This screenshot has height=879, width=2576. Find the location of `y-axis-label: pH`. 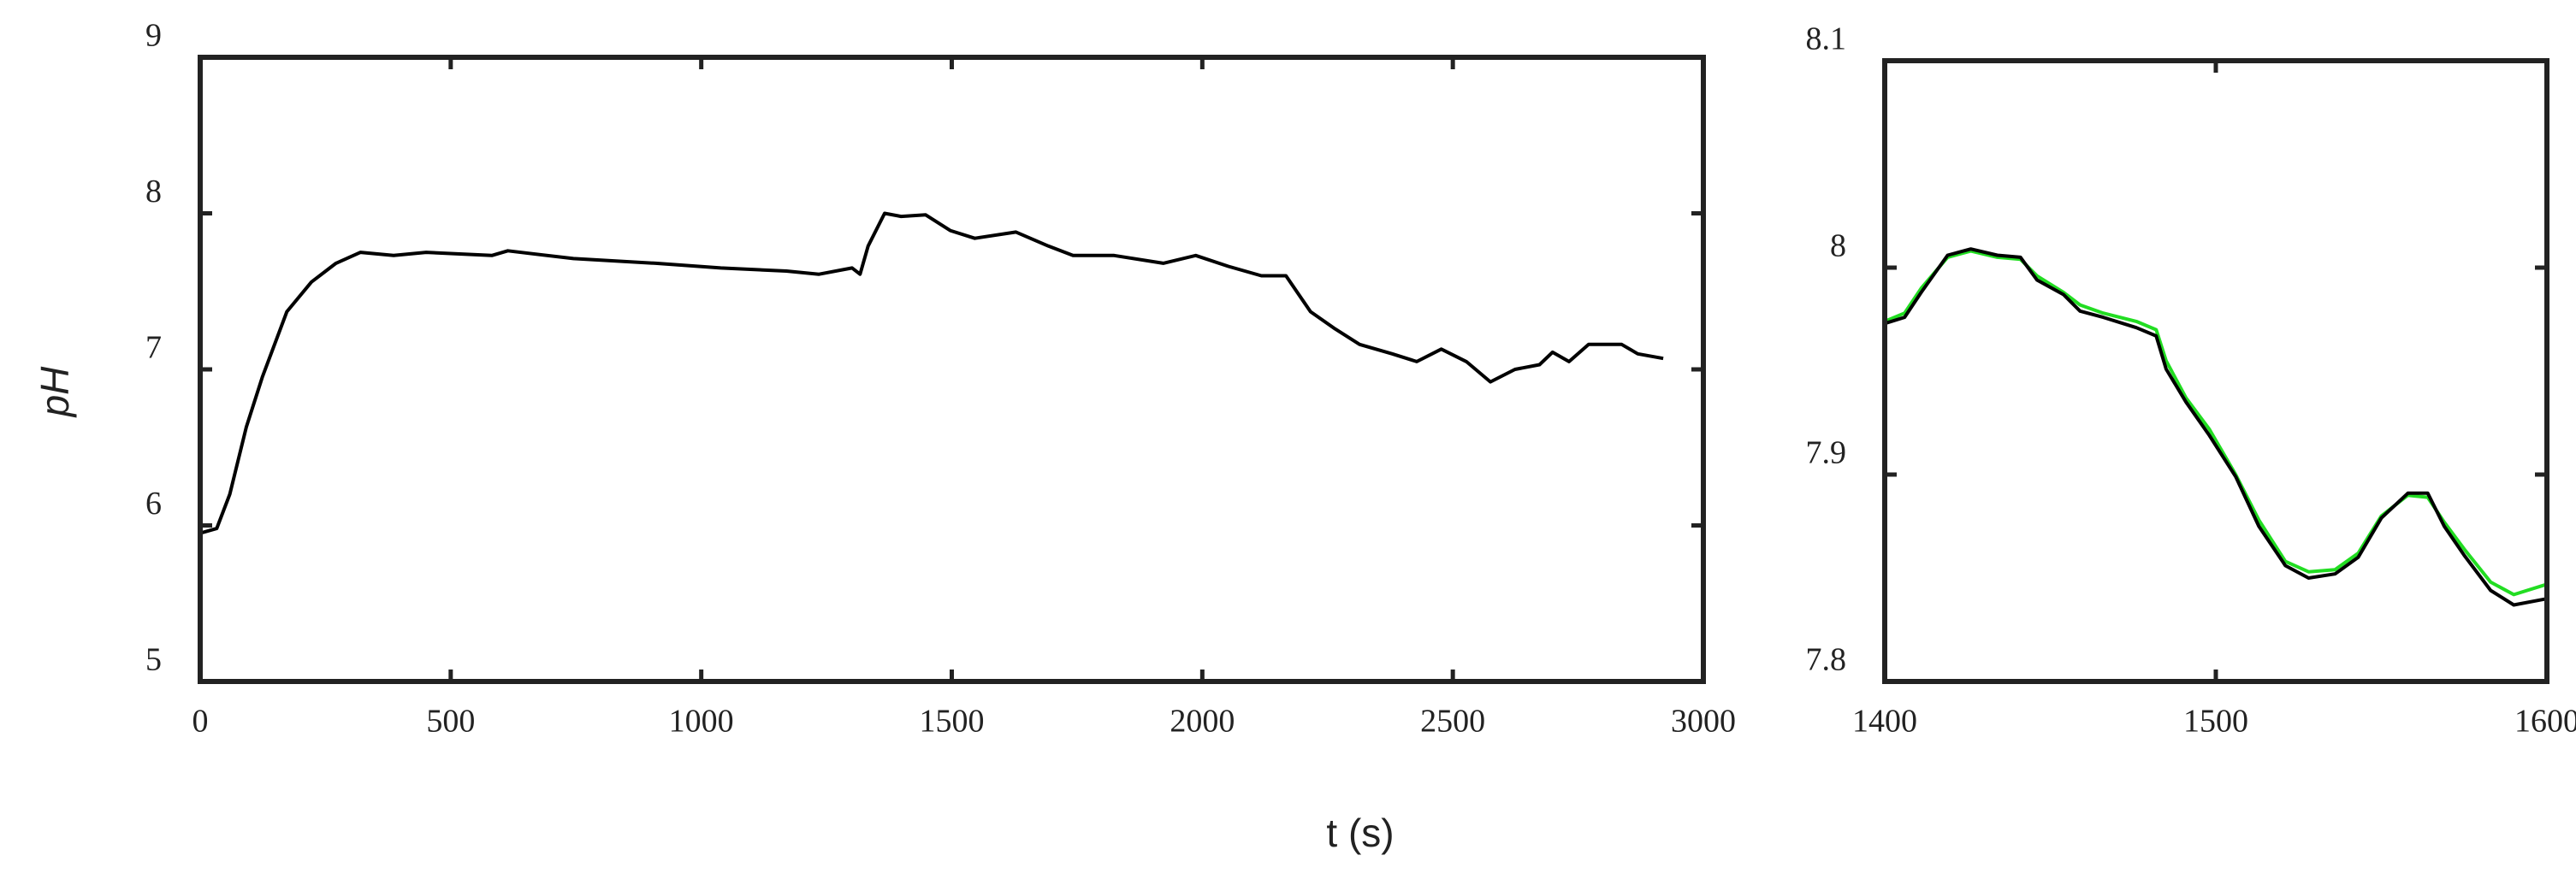

y-axis-label: pH is located at coordinates (55, 392).